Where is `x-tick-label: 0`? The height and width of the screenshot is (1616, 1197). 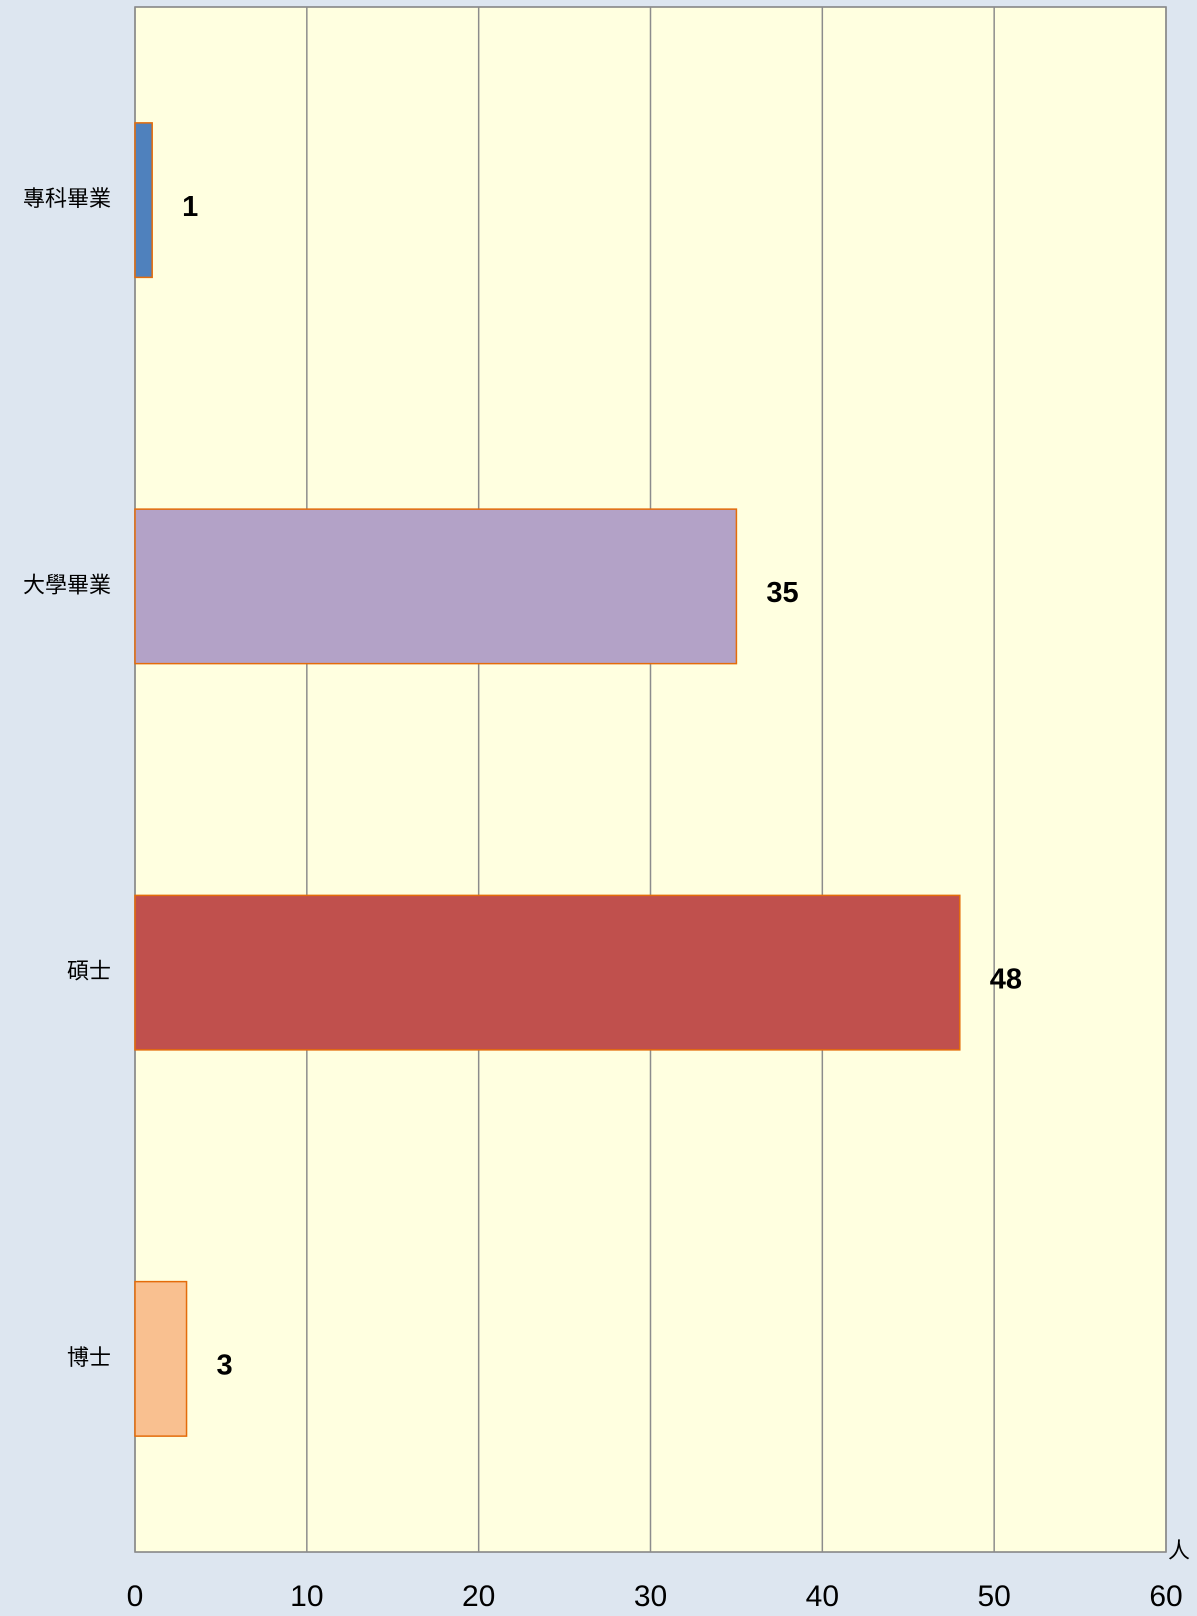 x-tick-label: 0 is located at coordinates (135, 1596).